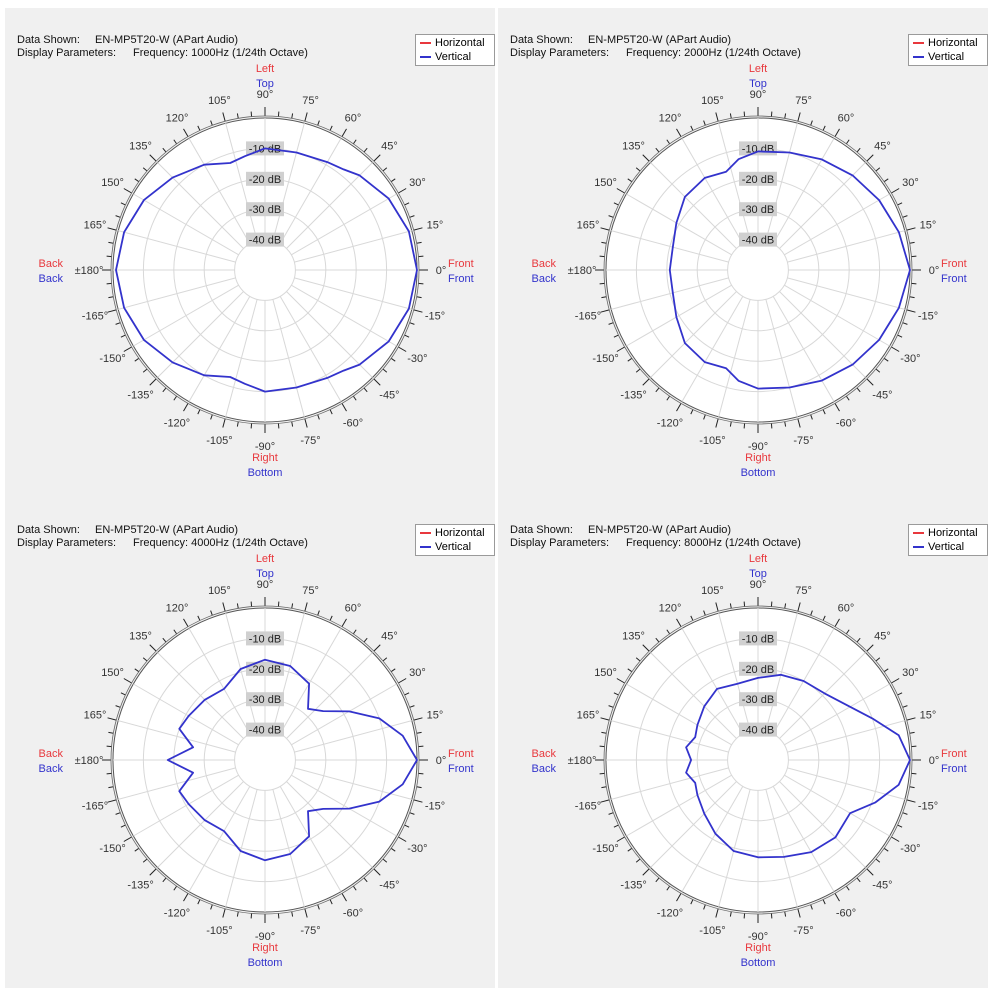 Image resolution: width=1000 pixels, height=1000 pixels. I want to click on angle-tick-label: 45°, so click(389, 147).